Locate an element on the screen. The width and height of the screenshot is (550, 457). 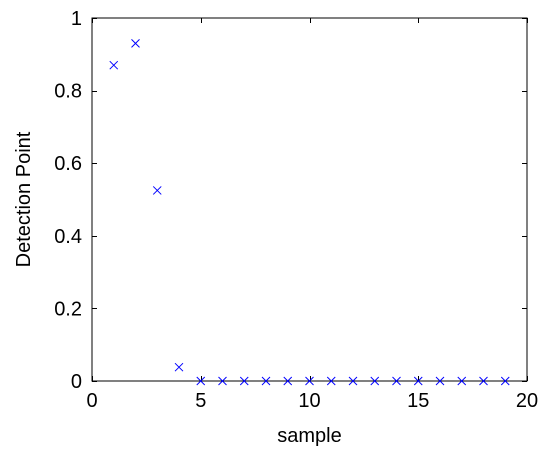
y-tick-label: 1 is located at coordinates (76, 19).